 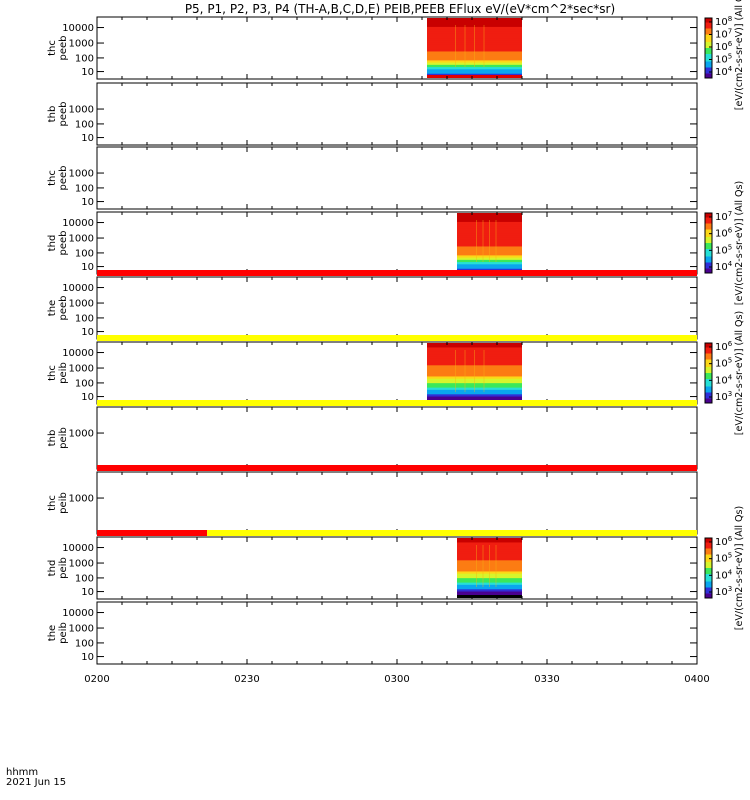 What do you see at coordinates (58, 568) in the screenshot?
I see `panel-label: thdpeib` at bounding box center [58, 568].